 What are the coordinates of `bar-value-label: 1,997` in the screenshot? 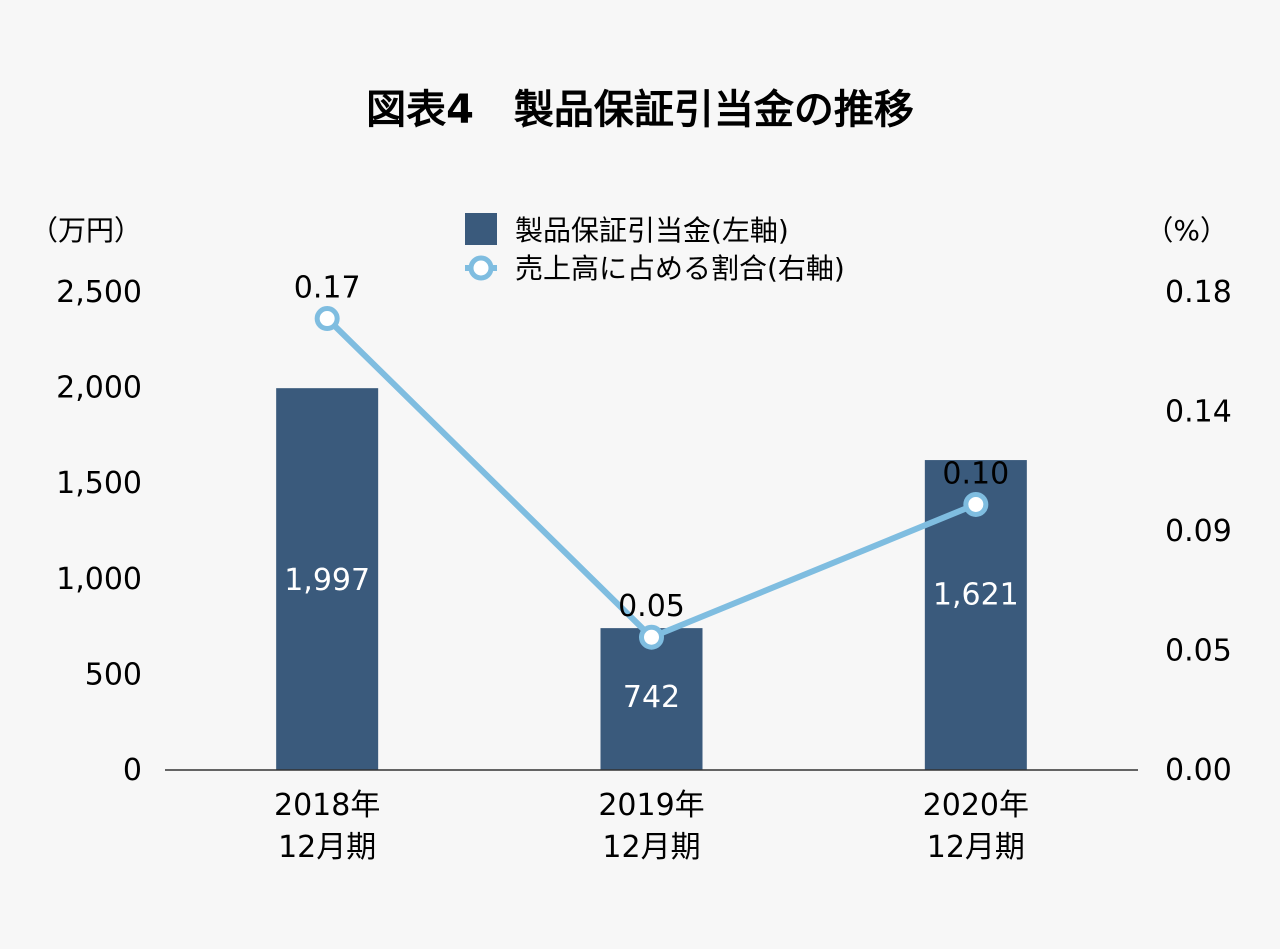 It's located at (327, 580).